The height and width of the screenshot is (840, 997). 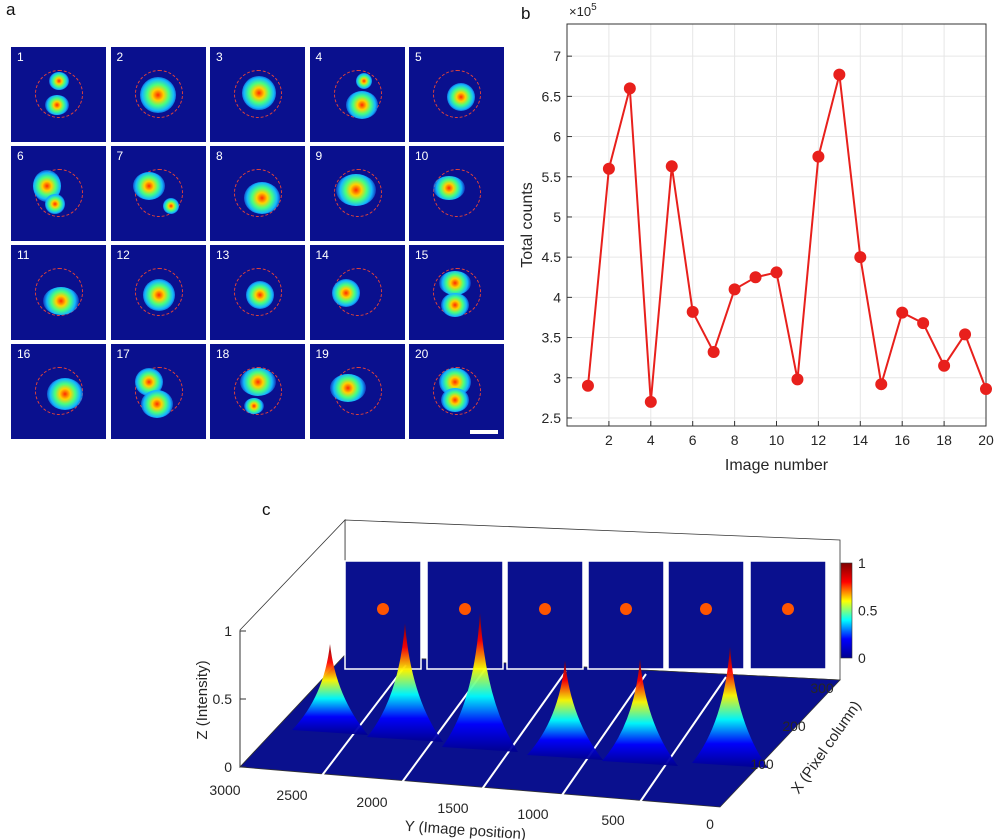 I want to click on colorbar, so click(x=846, y=610).